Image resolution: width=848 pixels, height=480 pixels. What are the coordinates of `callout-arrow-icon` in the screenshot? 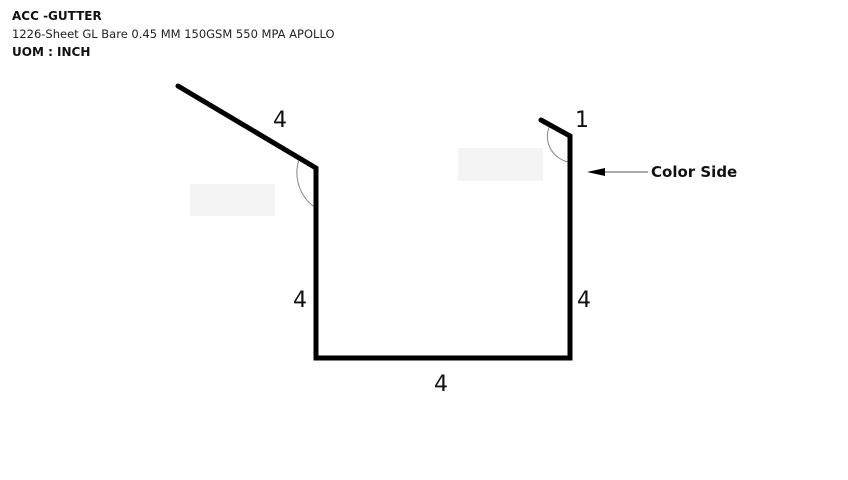 It's located at (596, 172).